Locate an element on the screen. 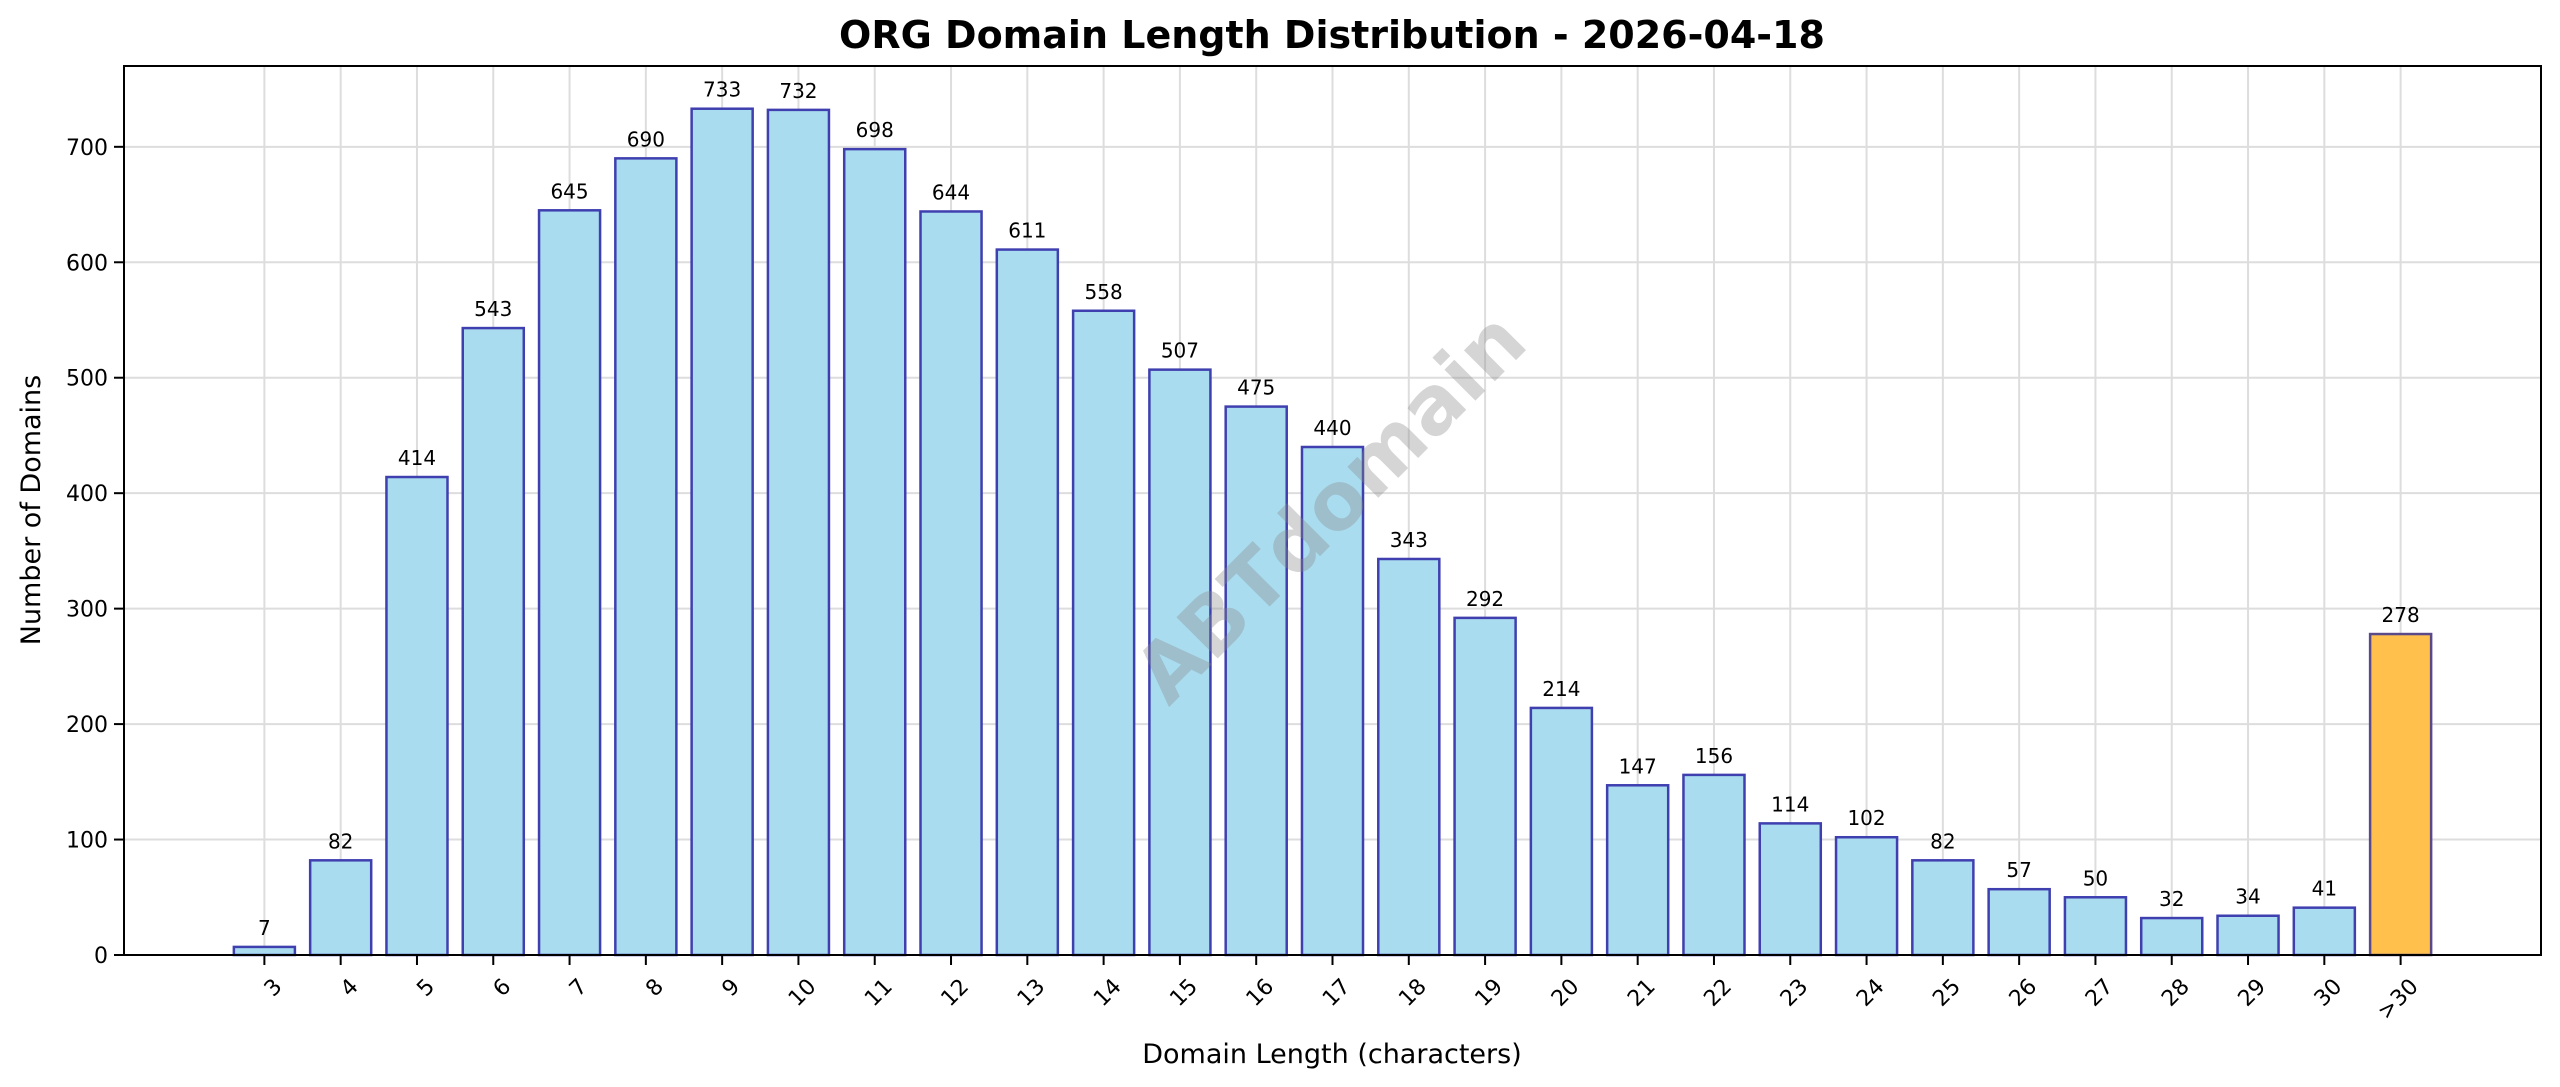 The image size is (2560, 1087). data-label: 733 is located at coordinates (722, 90).